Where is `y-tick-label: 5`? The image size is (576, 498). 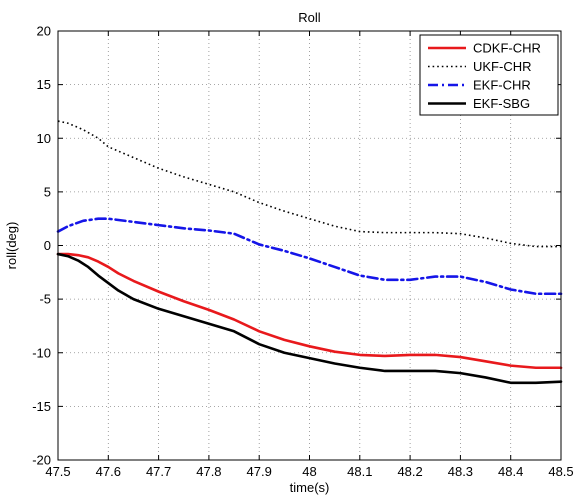
y-tick-label: 5 is located at coordinates (47, 191).